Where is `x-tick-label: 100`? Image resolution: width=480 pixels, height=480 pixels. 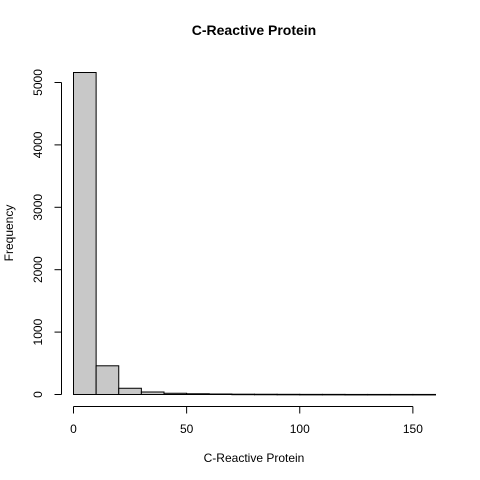 x-tick-label: 100 is located at coordinates (300, 429).